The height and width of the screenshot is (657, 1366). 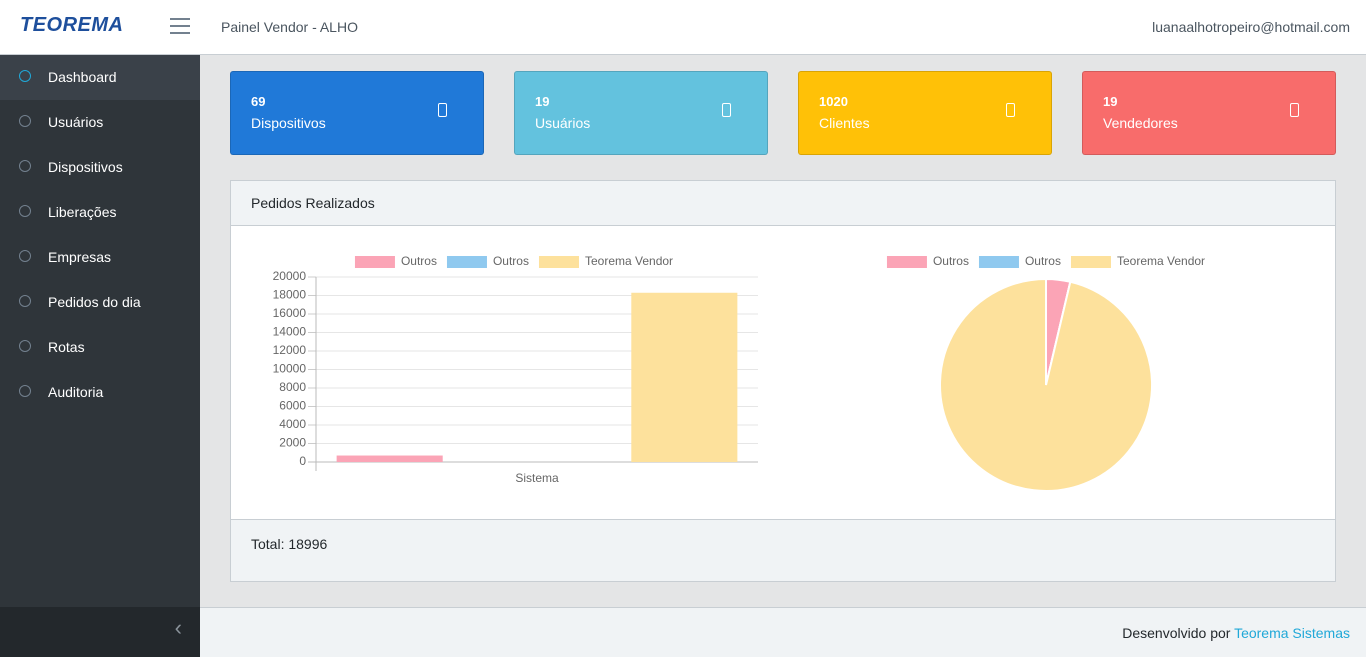 What do you see at coordinates (290, 332) in the screenshot?
I see `y-tick-label: 14000` at bounding box center [290, 332].